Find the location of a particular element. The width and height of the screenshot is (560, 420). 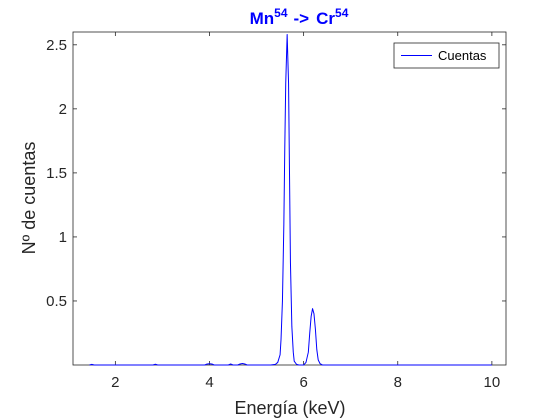

x-tick-label: 2 is located at coordinates (115, 382).